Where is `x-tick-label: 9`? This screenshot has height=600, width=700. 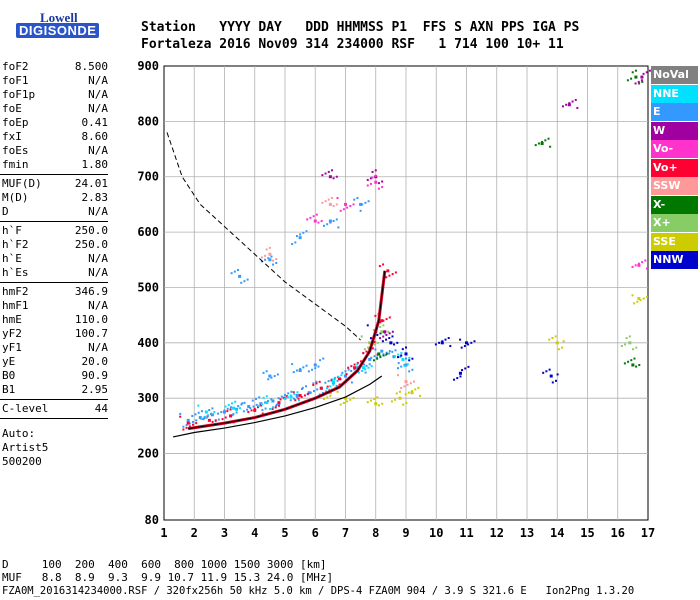
x-tick-label: 9 is located at coordinates (405, 533).